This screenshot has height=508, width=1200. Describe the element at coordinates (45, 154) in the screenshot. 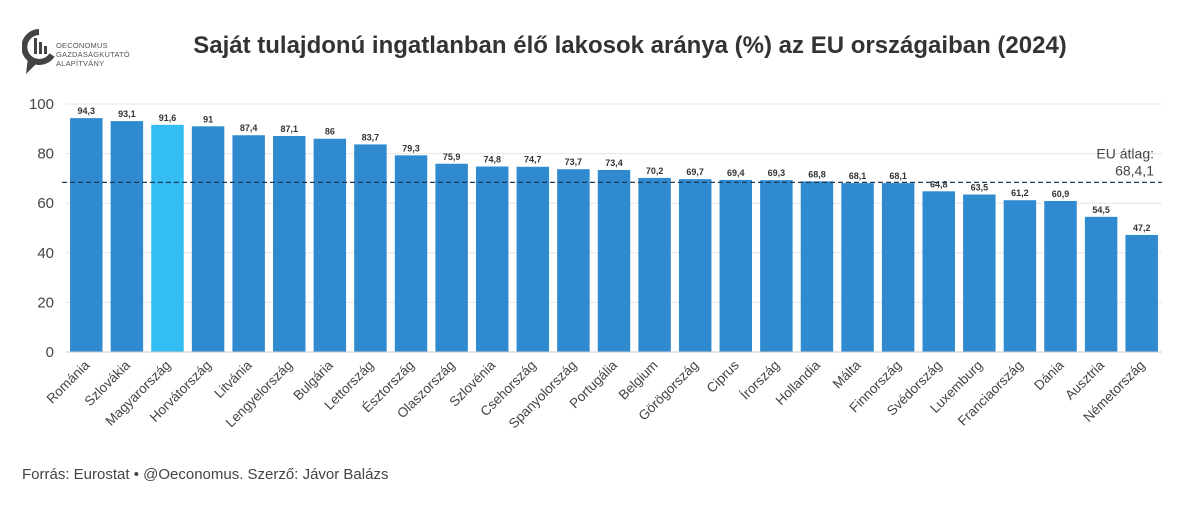

I see `y-tick-label: 80` at that location.